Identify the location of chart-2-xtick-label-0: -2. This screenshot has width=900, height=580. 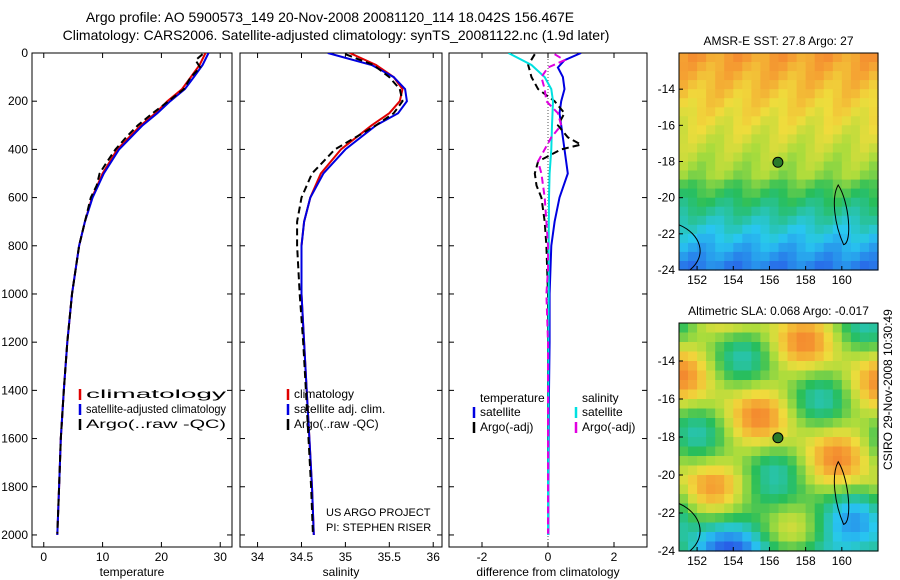
(482, 557).